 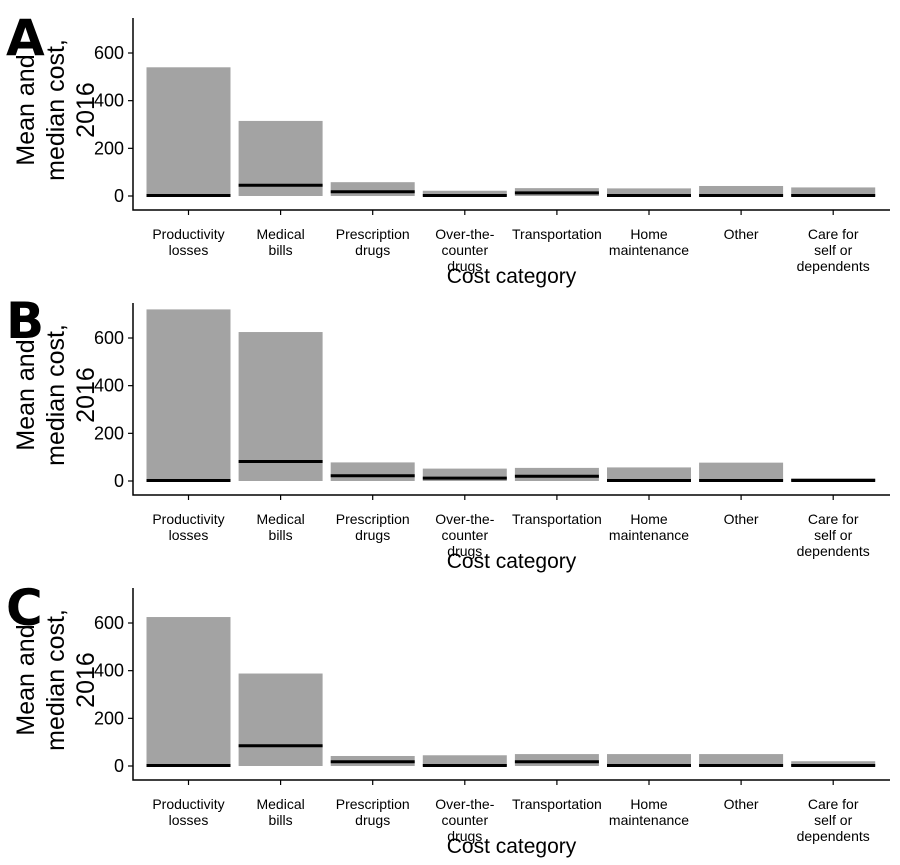 What do you see at coordinates (833, 763) in the screenshot?
I see `bar-mean-care-for-self-or-dependents` at bounding box center [833, 763].